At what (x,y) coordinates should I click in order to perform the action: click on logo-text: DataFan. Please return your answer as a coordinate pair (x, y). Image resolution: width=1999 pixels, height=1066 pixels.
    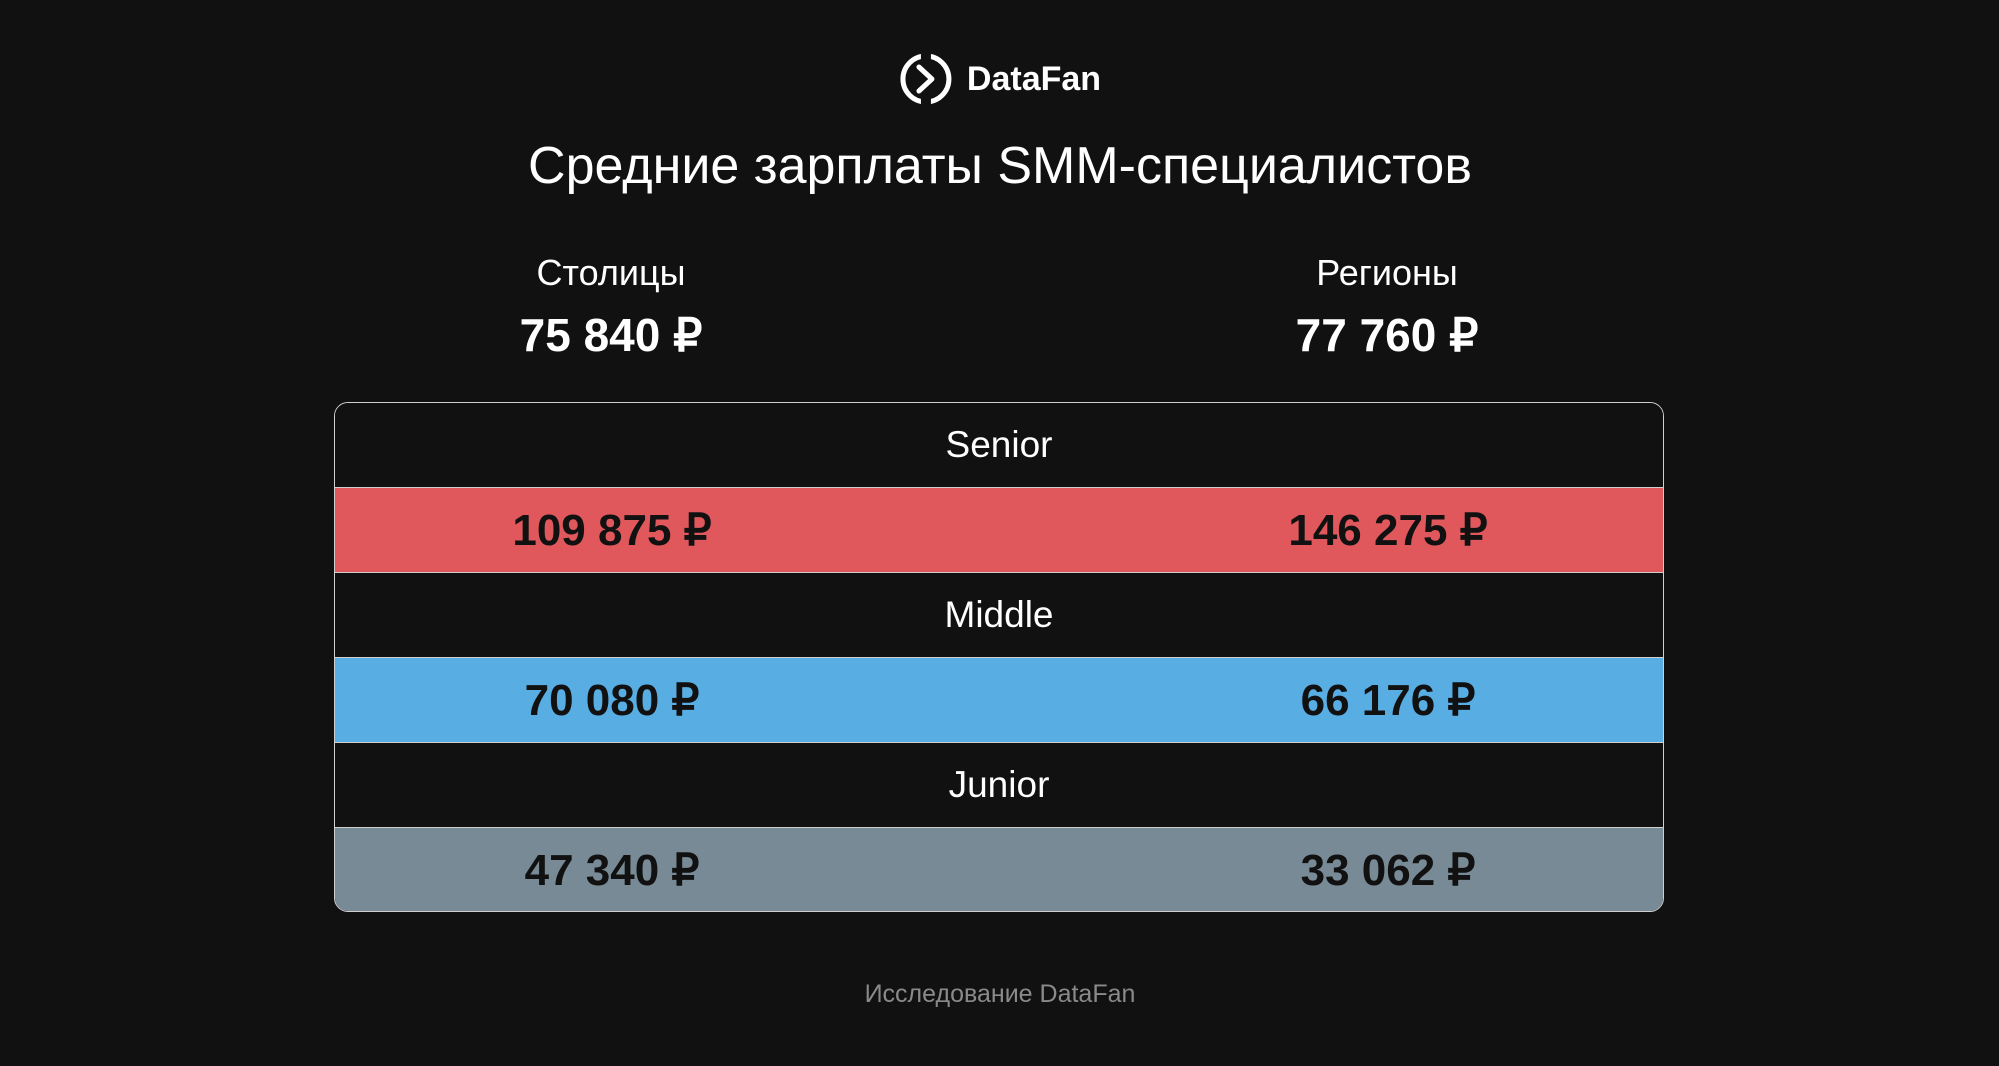
    Looking at the image, I should click on (1034, 78).